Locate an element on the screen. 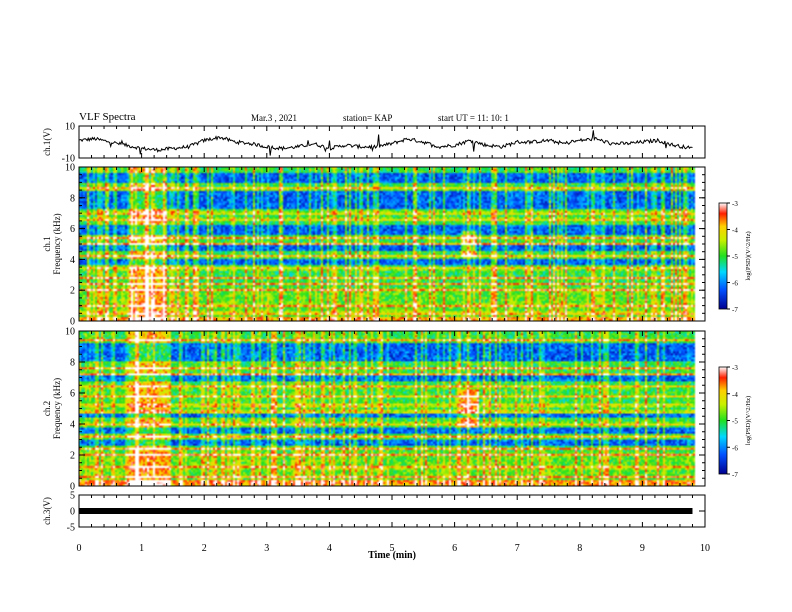 The width and height of the screenshot is (792, 612). station-label: station= KAP is located at coordinates (368, 118).